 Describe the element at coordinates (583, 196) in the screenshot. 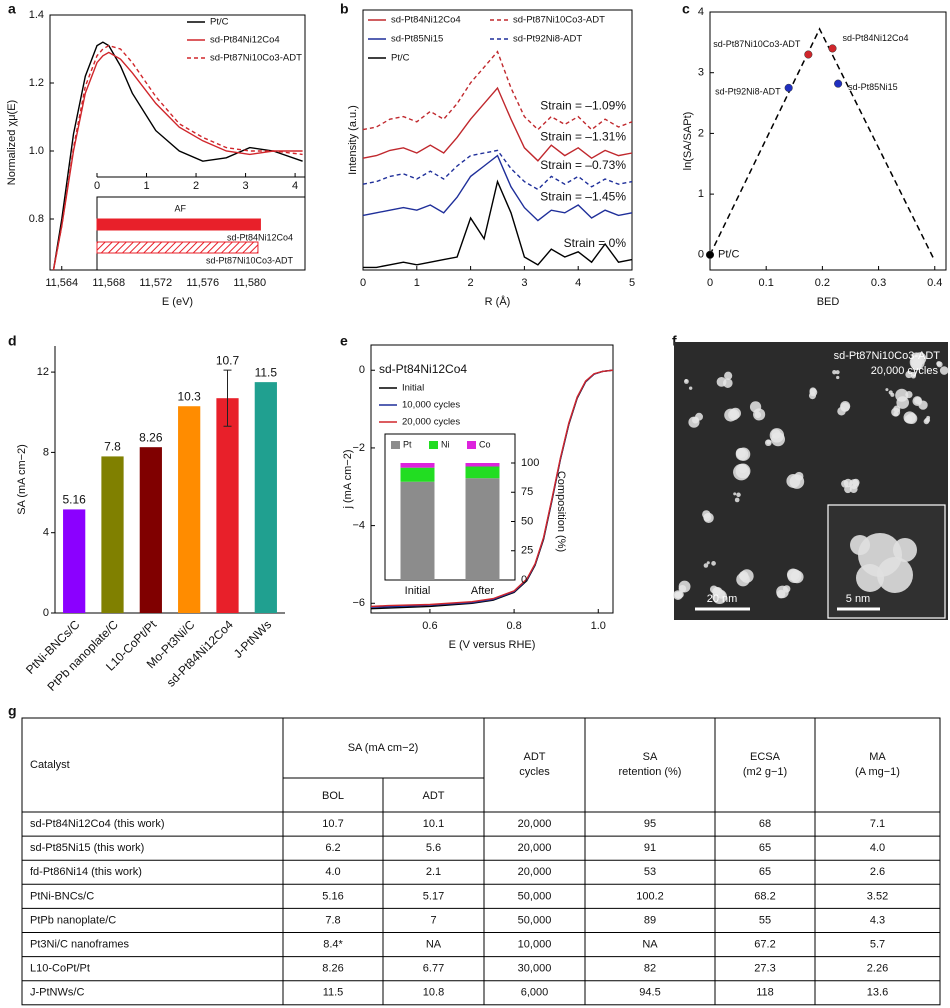

I see `annotation: Strain = –1.45%` at that location.